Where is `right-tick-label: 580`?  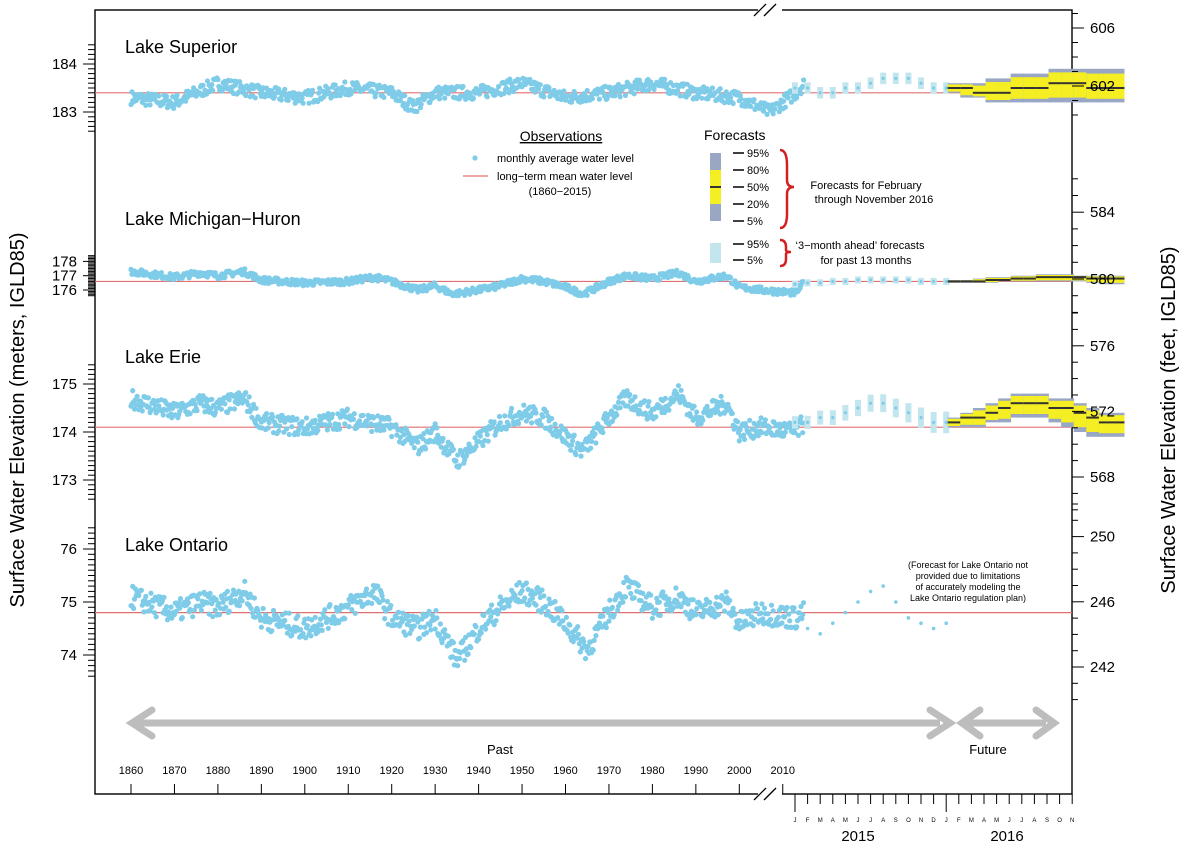 right-tick-label: 580 is located at coordinates (1102, 279).